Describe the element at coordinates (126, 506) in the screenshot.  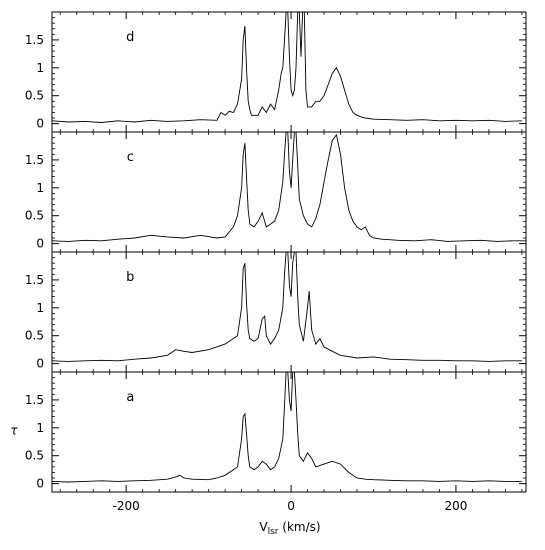
I see `x-tick-label: -200` at that location.